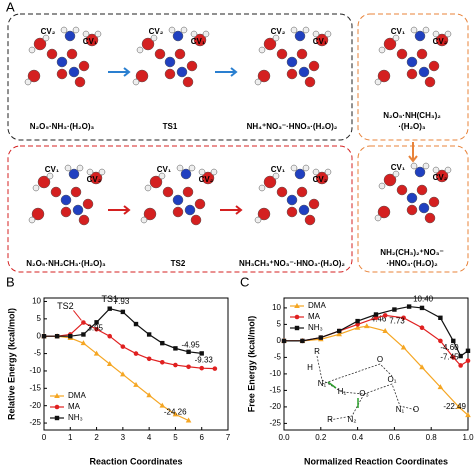 The image size is (474, 472). I want to click on y-tick-label: -10, so click(275, 373).